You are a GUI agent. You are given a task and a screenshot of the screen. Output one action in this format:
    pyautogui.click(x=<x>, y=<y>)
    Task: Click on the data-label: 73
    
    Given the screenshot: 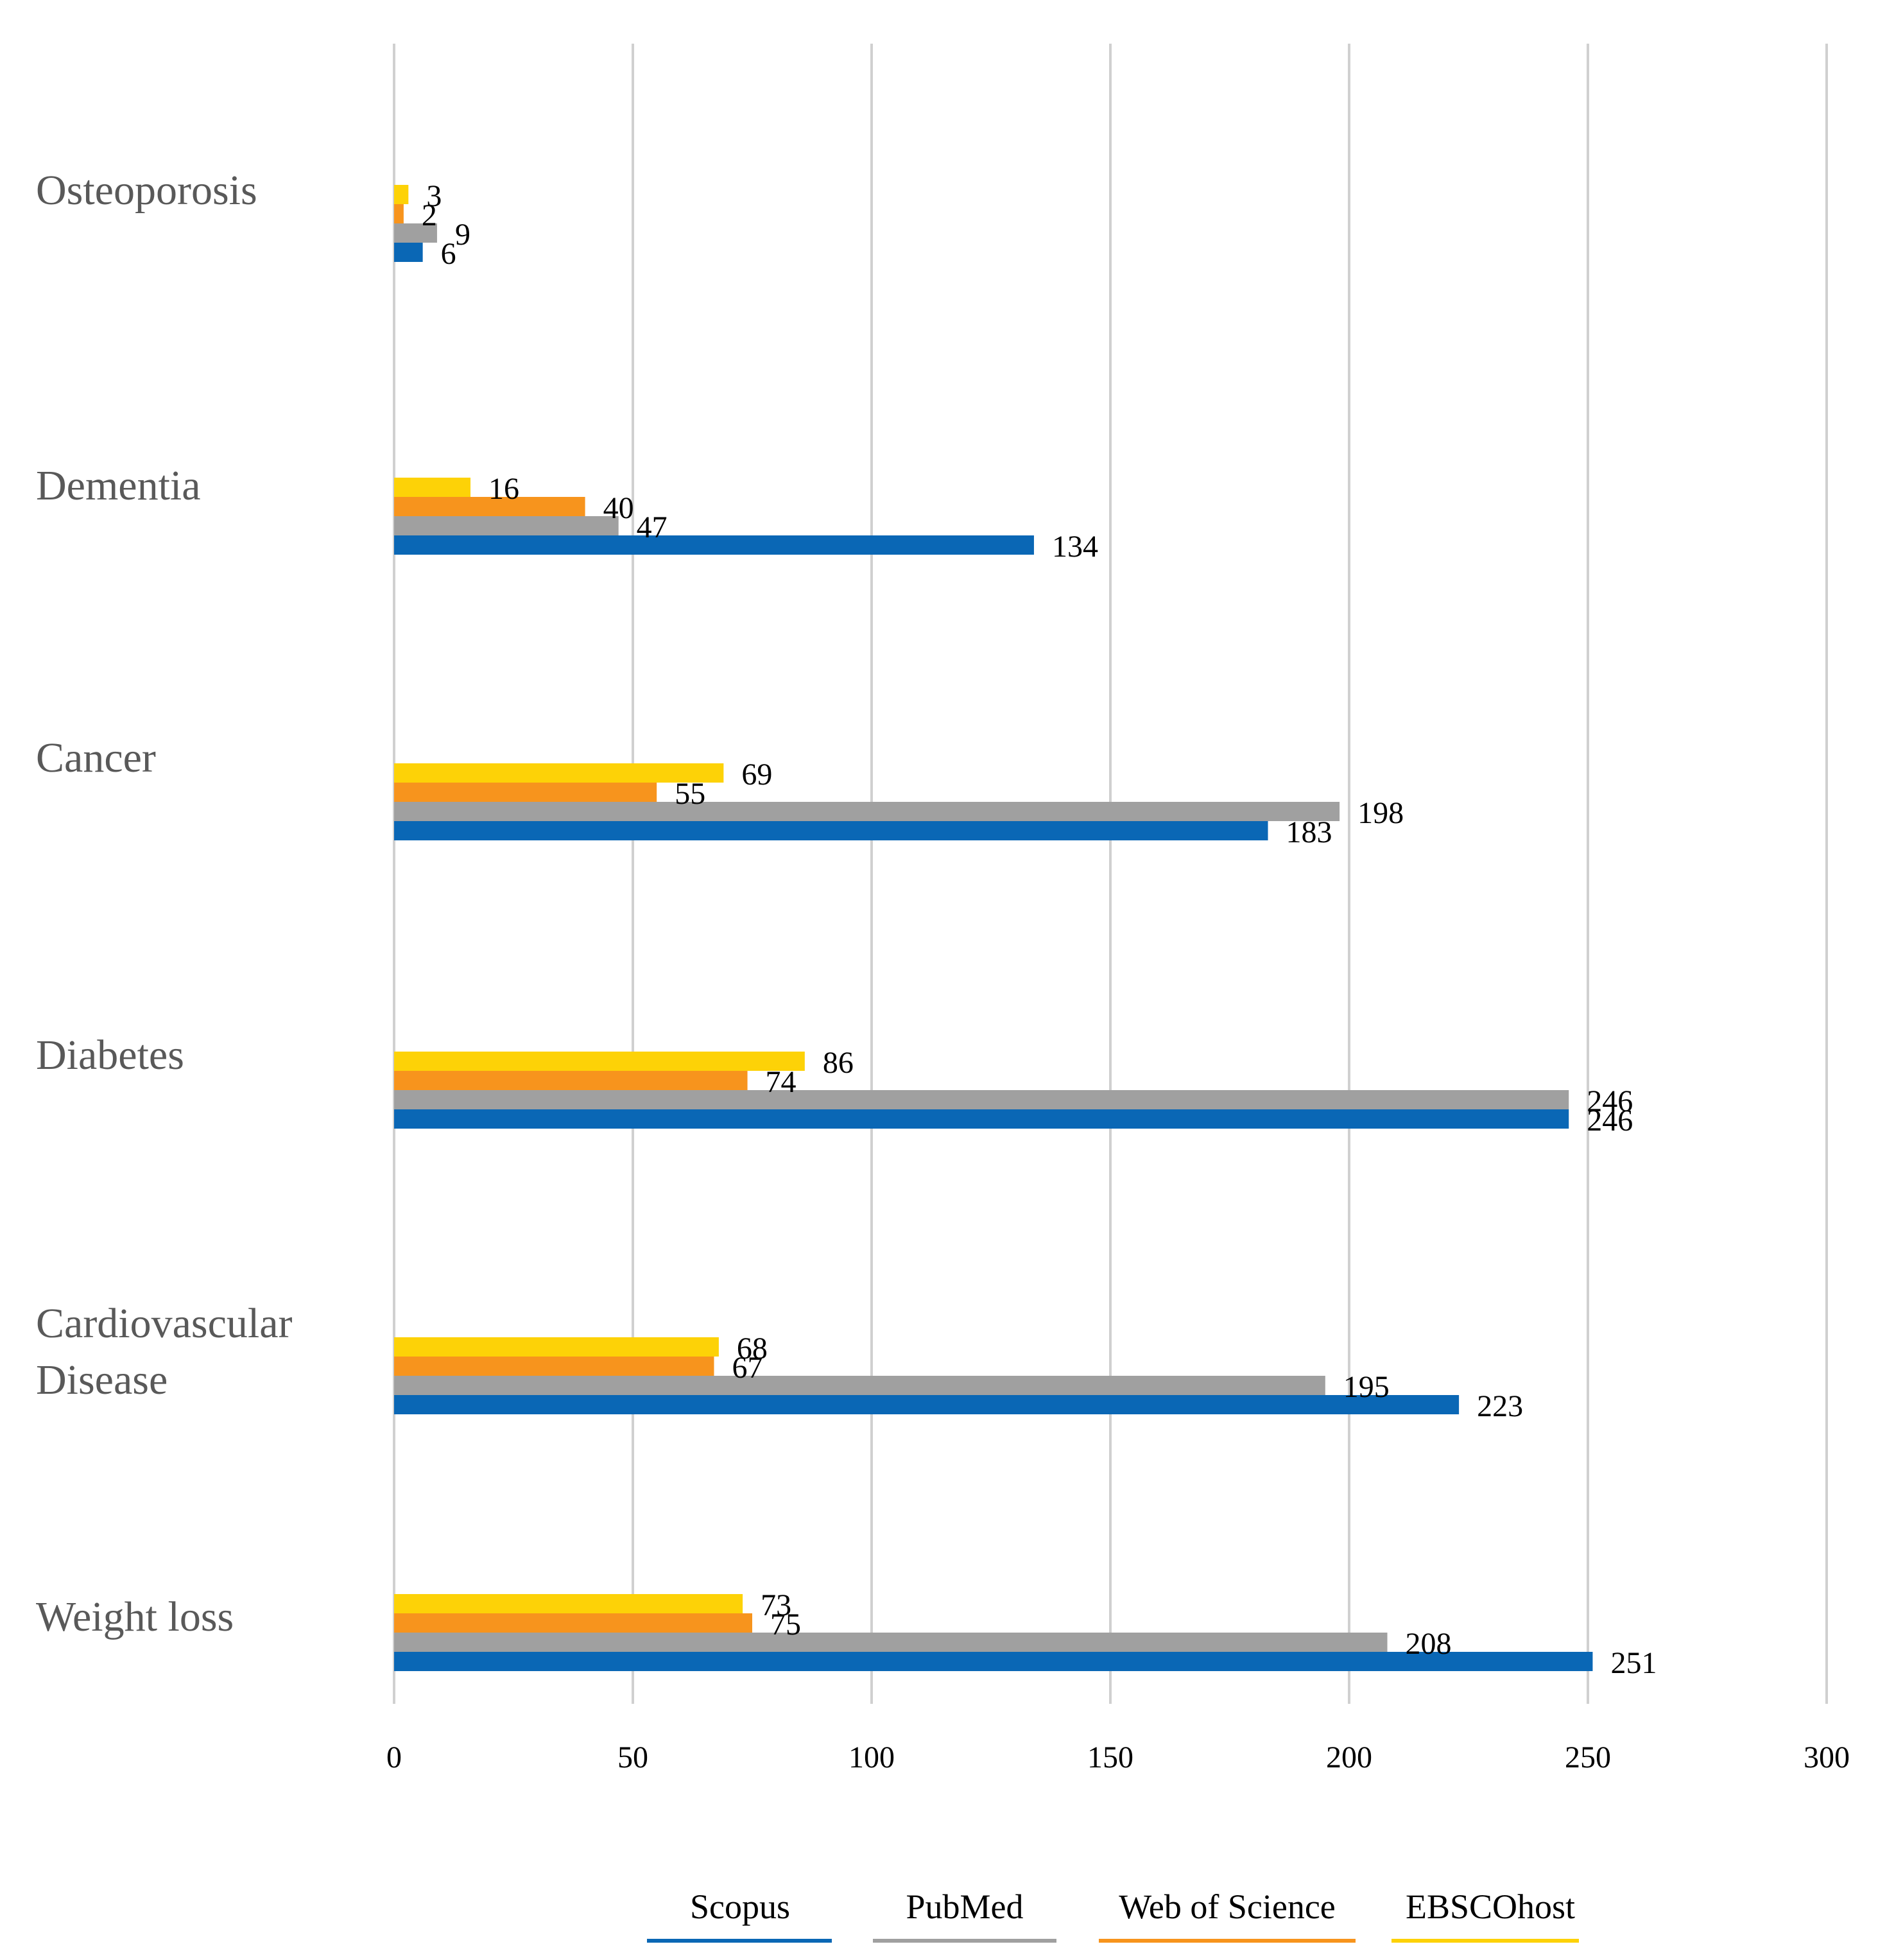 What is the action you would take?
    pyautogui.click(x=776, y=1605)
    